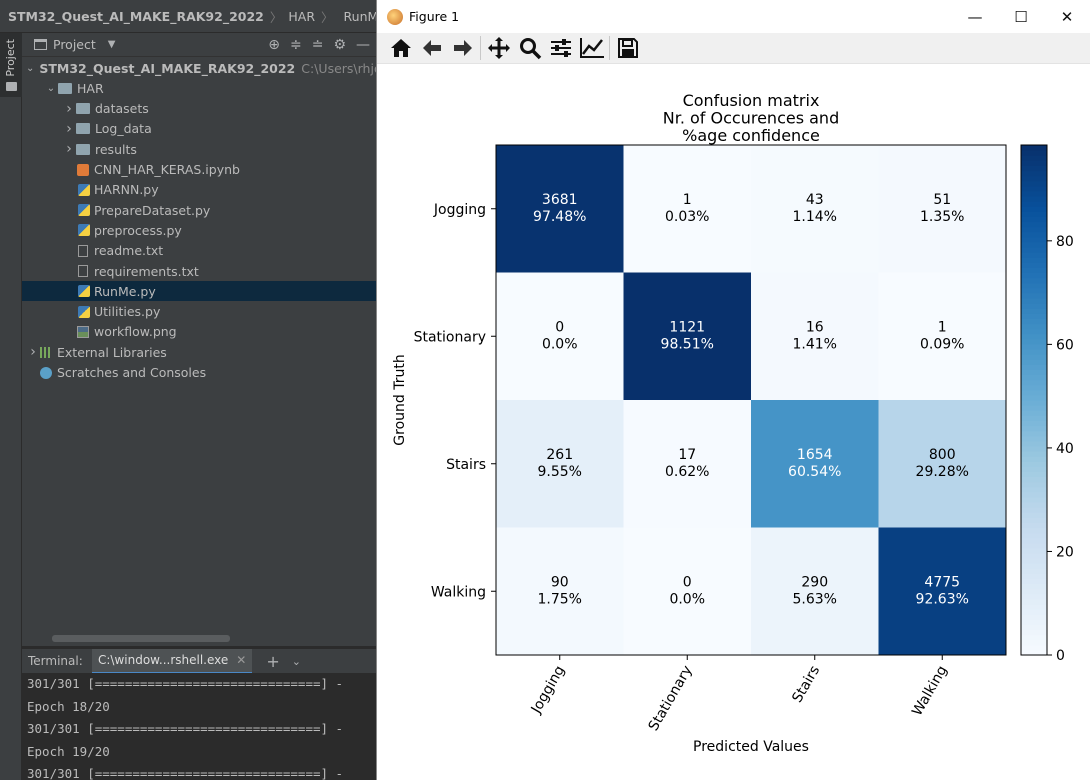 Image resolution: width=1090 pixels, height=780 pixels. What do you see at coordinates (462, 48) in the screenshot?
I see `forward-arrow-icon` at bounding box center [462, 48].